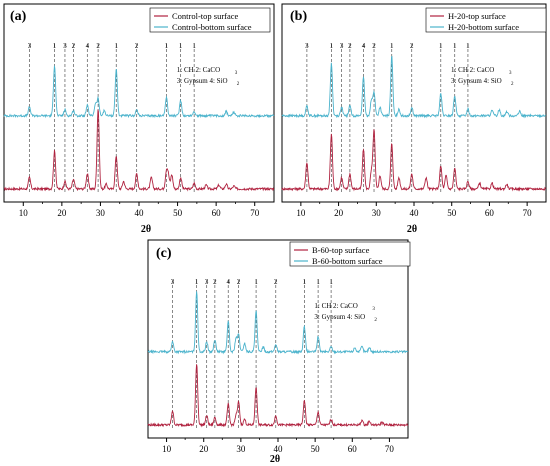  What do you see at coordinates (164, 253) in the screenshot?
I see `panel-label: (c)` at bounding box center [164, 253].